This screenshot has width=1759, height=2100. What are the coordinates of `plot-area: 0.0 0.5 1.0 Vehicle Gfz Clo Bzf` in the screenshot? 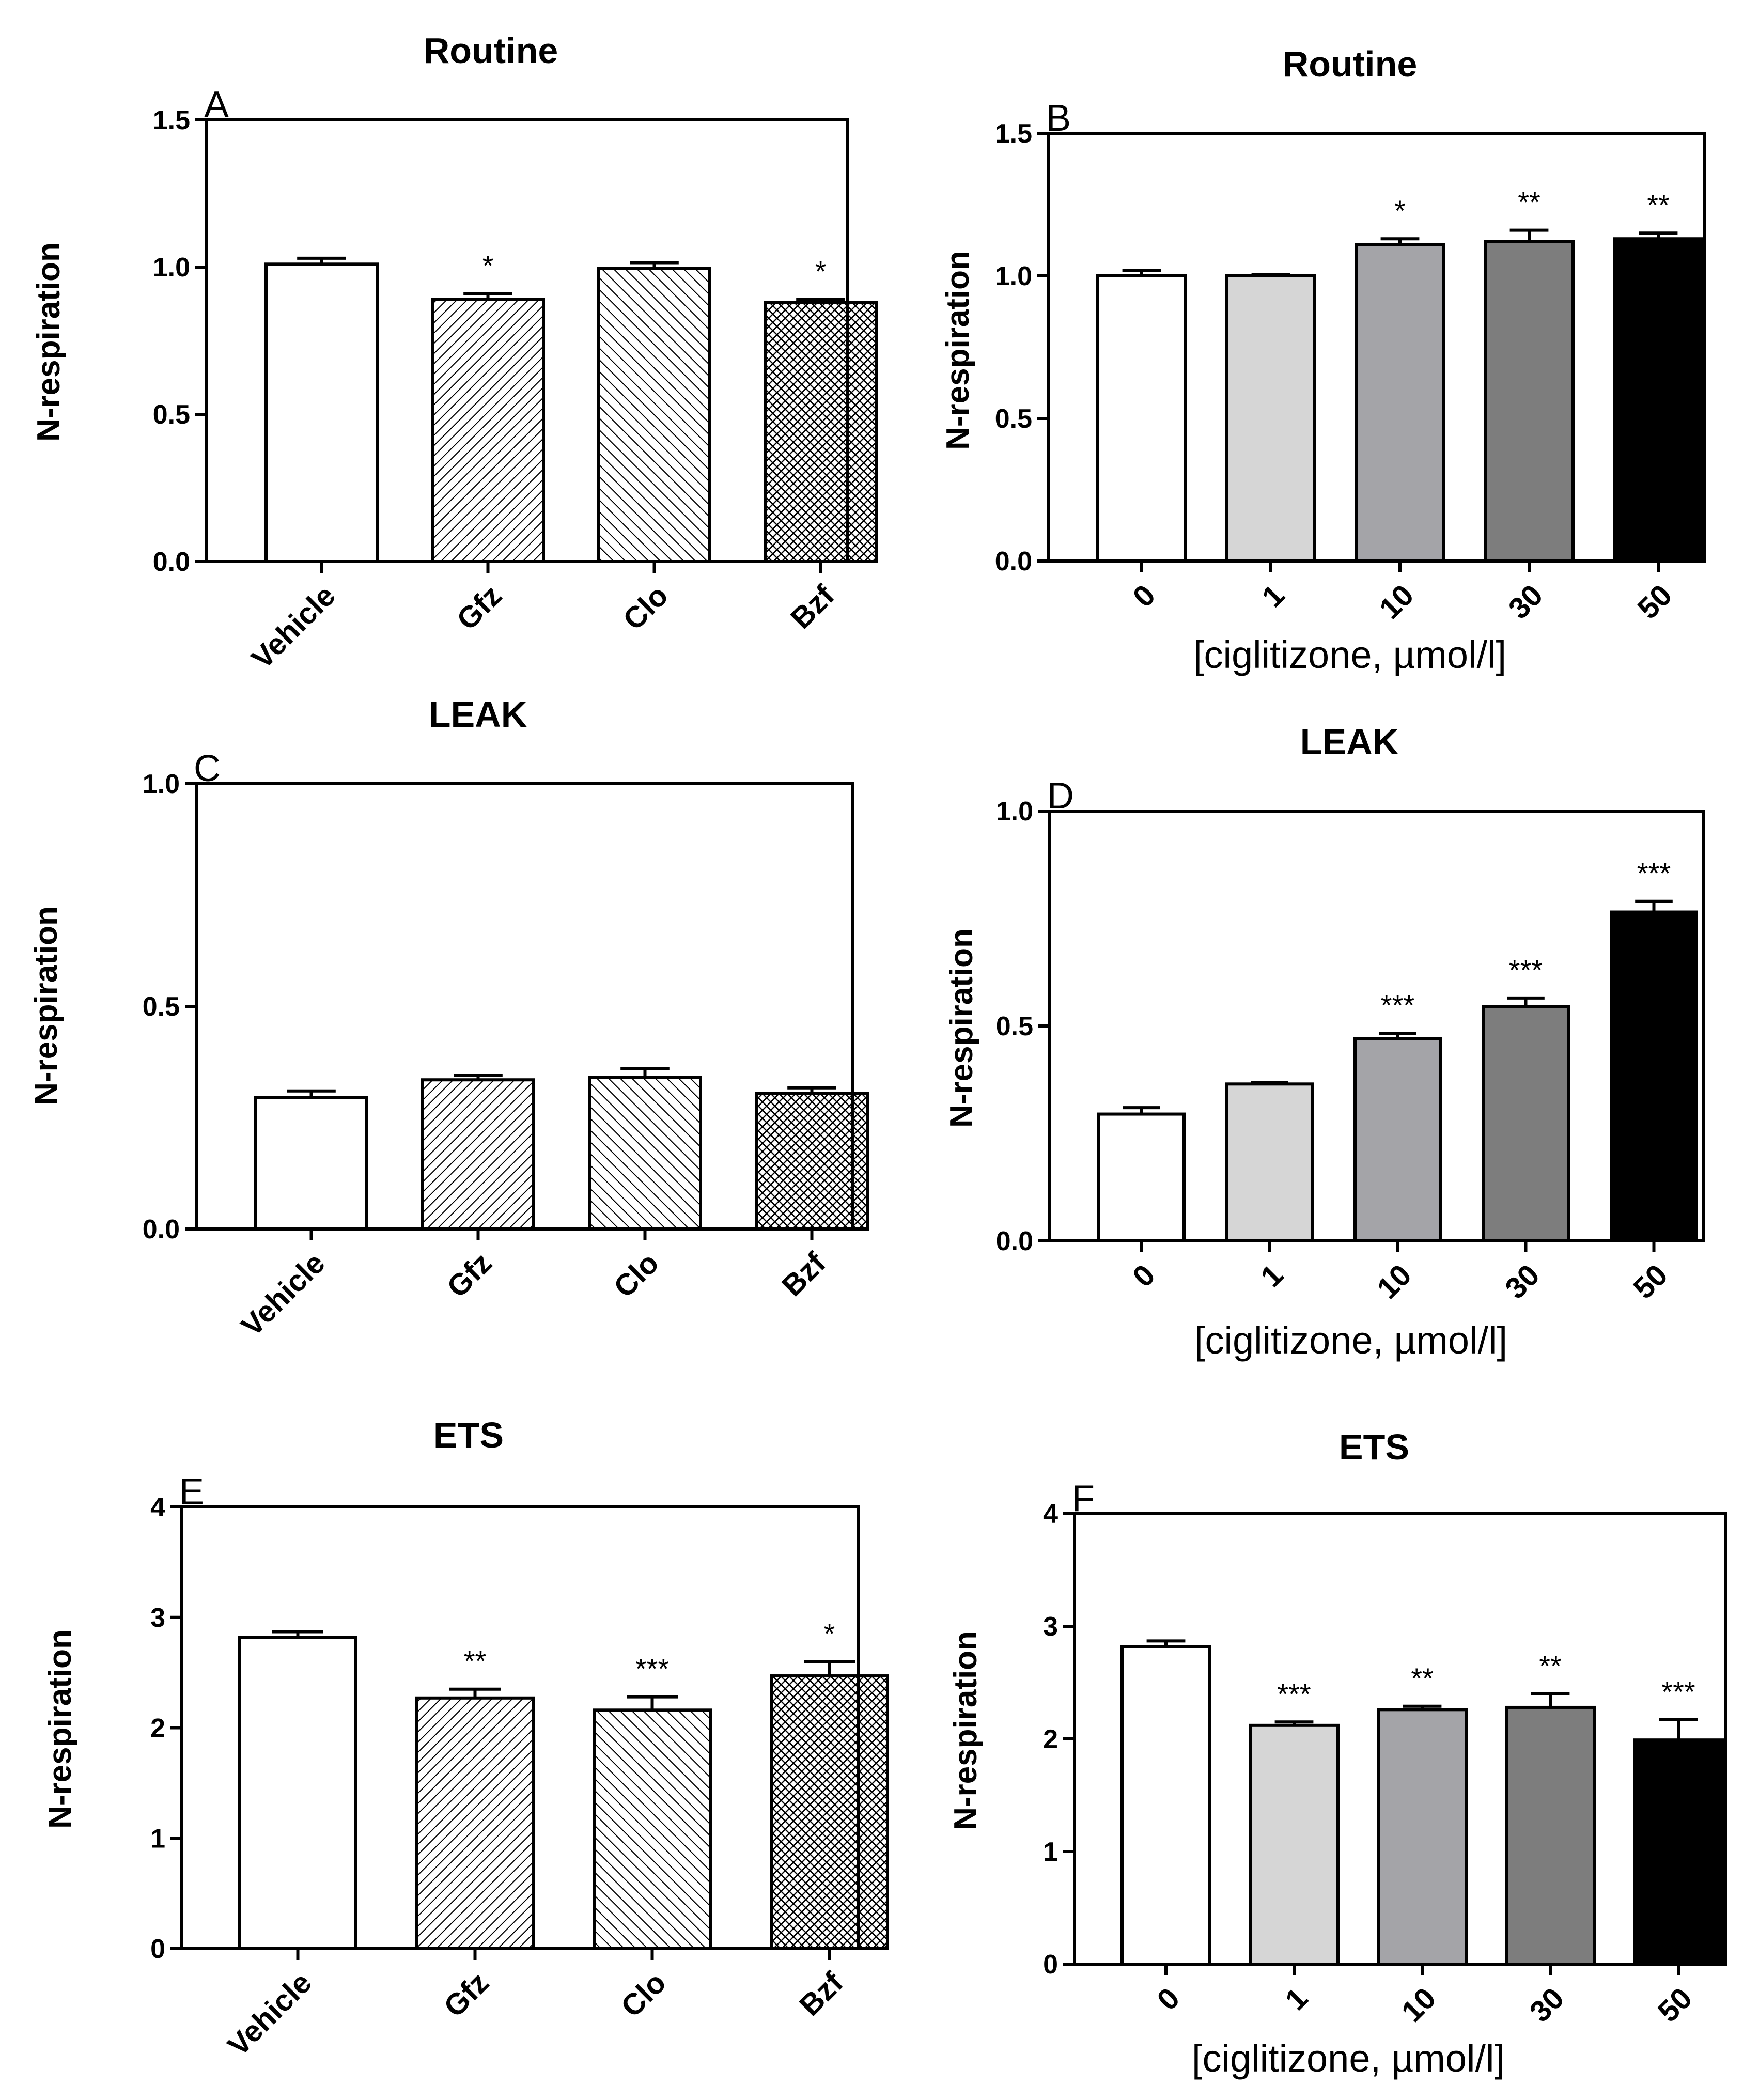 It's located at (506, 1056).